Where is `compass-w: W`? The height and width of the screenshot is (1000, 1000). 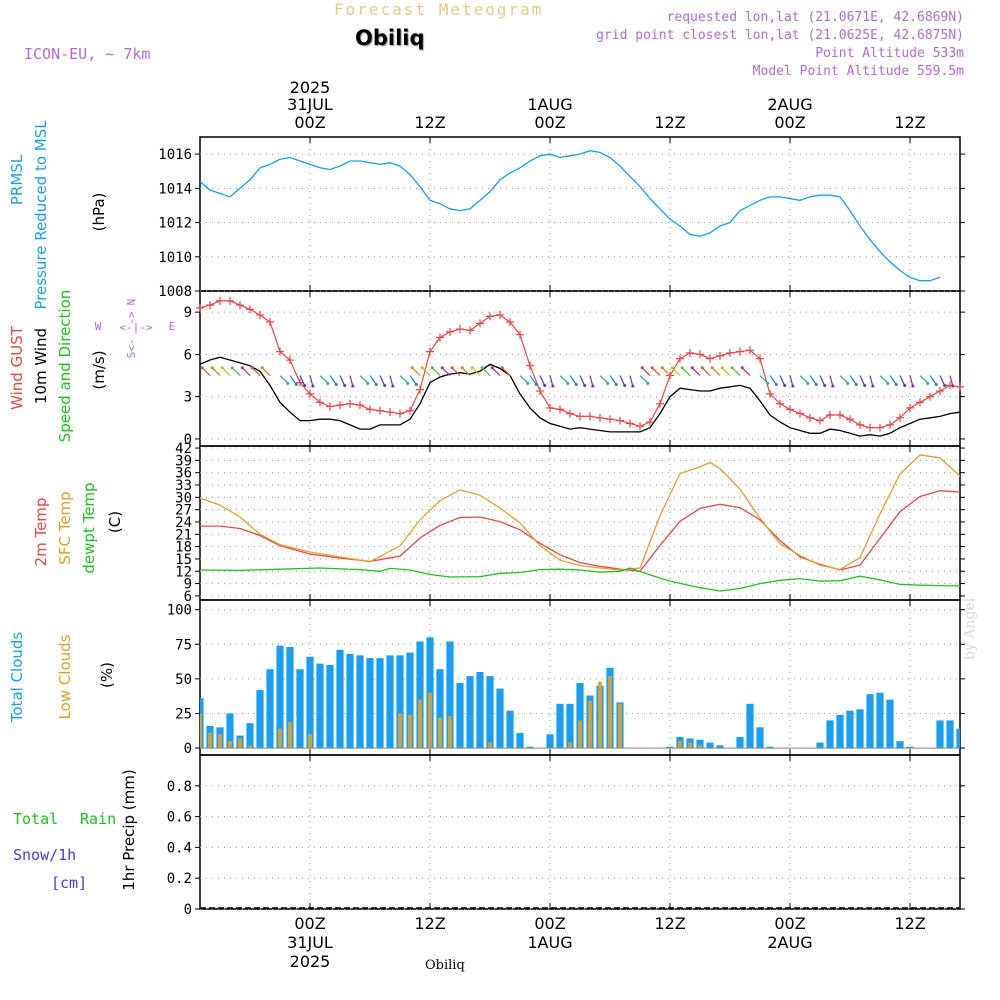
compass-w: W is located at coordinates (98, 326).